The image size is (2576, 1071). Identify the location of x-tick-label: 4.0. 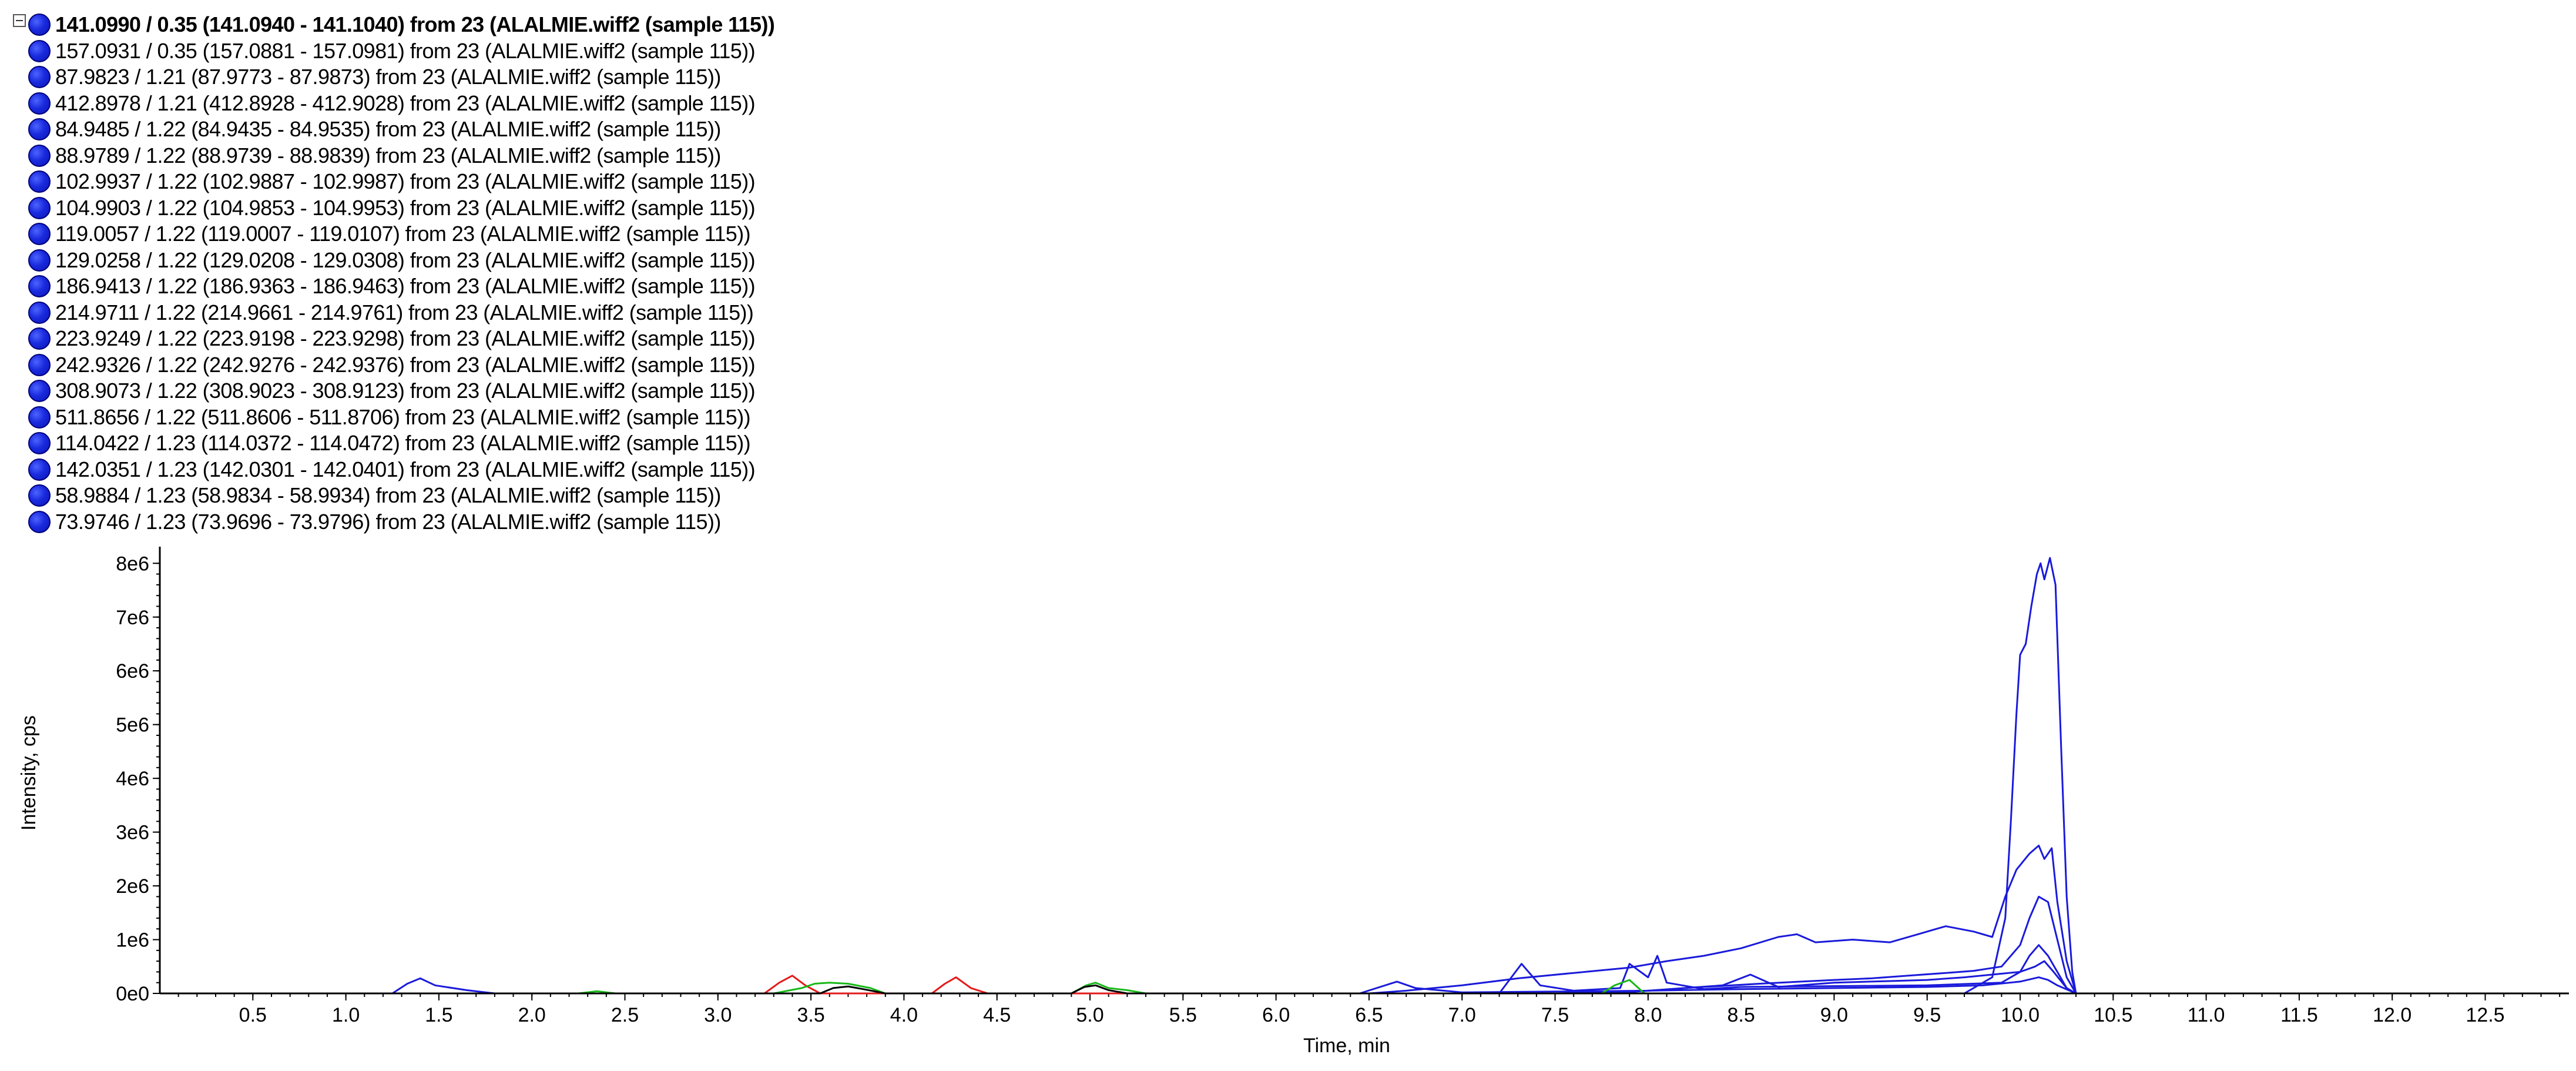
(904, 1015).